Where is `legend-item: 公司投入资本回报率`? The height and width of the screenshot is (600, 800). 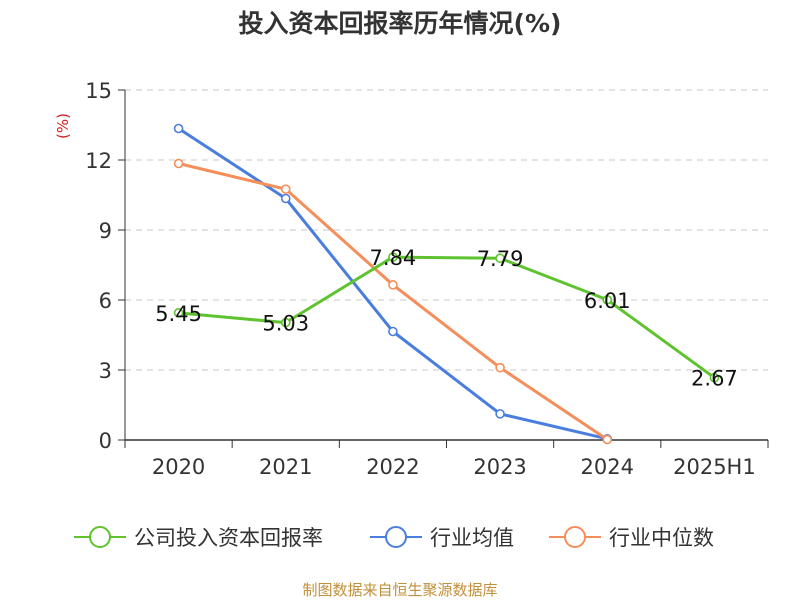 legend-item: 公司投入资本回报率 is located at coordinates (198, 538).